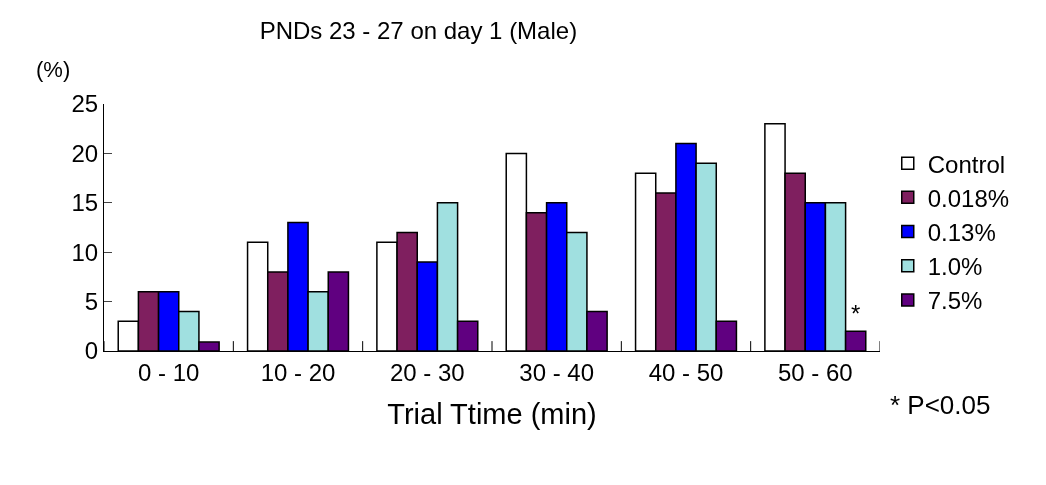 The height and width of the screenshot is (485, 1046). What do you see at coordinates (686, 372) in the screenshot?
I see `x-tick-label: 40 - 50` at bounding box center [686, 372].